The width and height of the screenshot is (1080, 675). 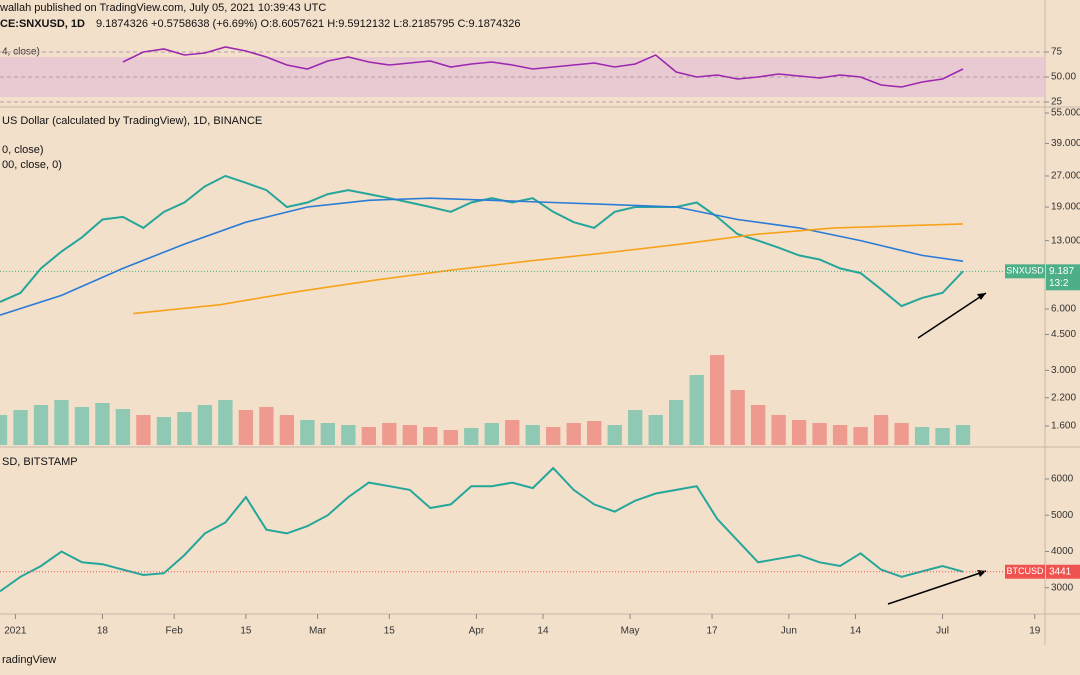 I want to click on x-tick-label: 19, so click(x=1035, y=631).